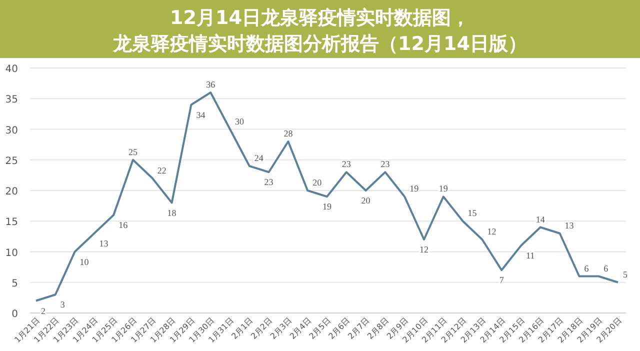 The height and width of the screenshot is (351, 640). What do you see at coordinates (11, 222) in the screenshot?
I see `y-tick-label: 15` at bounding box center [11, 222].